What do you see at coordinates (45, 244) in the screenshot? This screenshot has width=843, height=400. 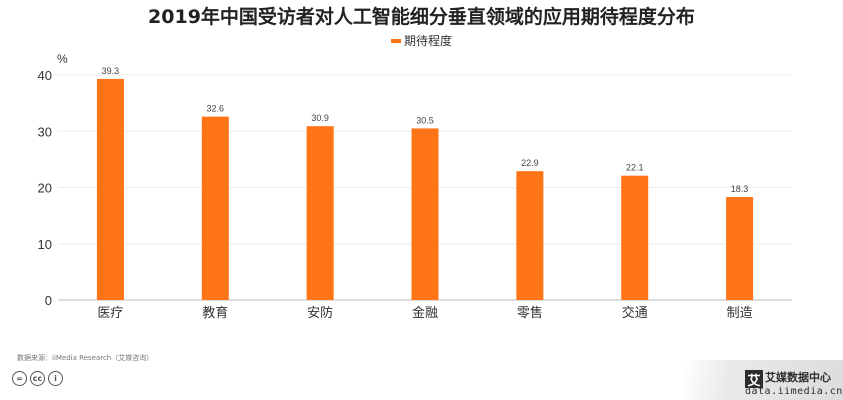 I see `y-tick-label: 10` at bounding box center [45, 244].